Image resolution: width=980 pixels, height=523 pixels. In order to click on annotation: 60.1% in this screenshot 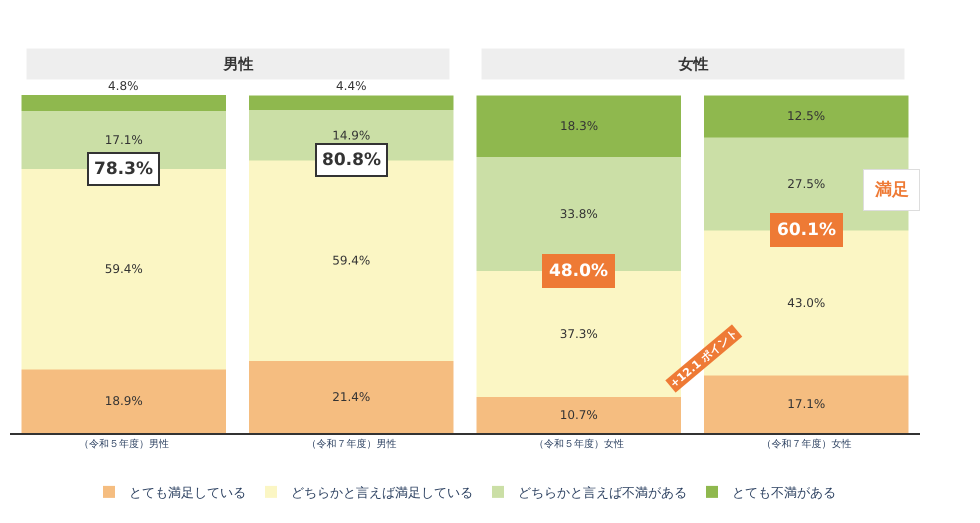, I will do `click(806, 230)`.